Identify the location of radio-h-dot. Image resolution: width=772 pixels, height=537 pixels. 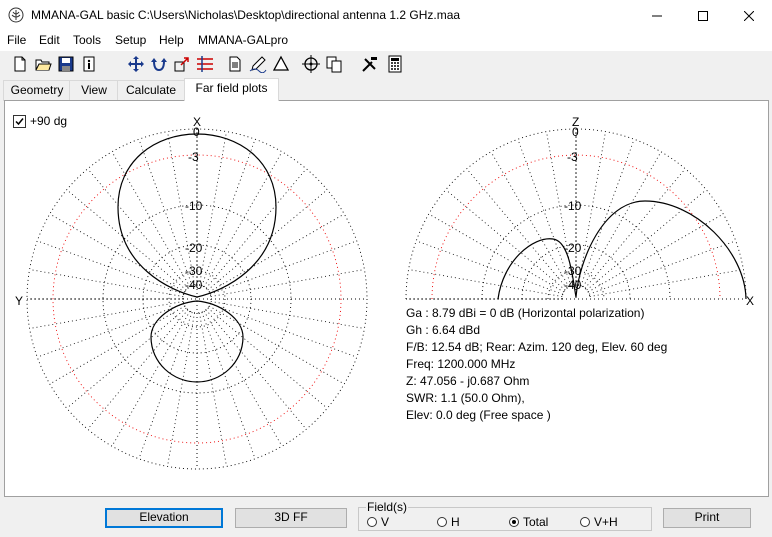
(442, 522).